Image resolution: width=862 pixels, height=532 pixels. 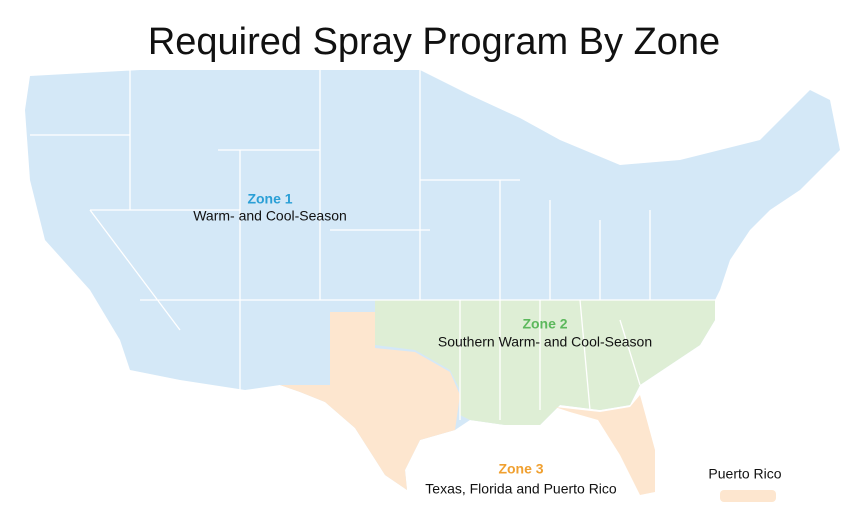 I want to click on zone-3-florida, so click(x=605, y=445).